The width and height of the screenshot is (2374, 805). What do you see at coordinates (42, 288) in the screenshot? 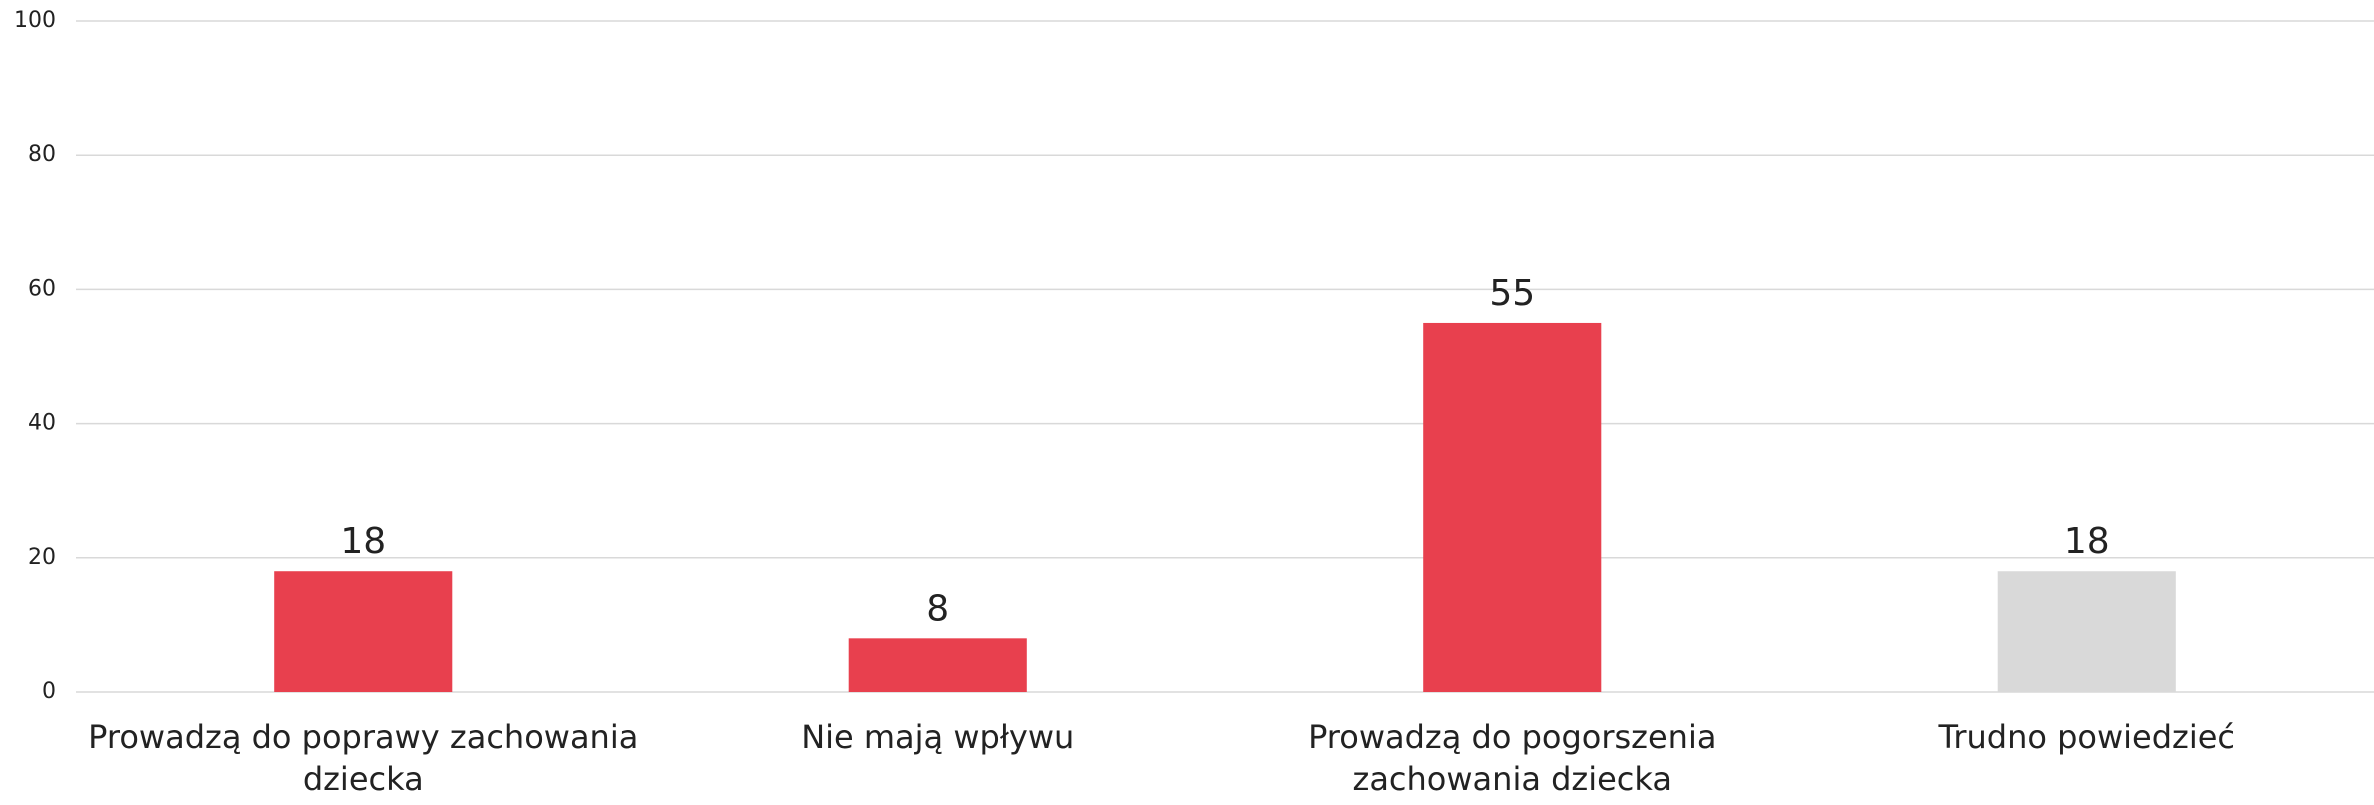
I see `y-tick-label: 60` at bounding box center [42, 288].